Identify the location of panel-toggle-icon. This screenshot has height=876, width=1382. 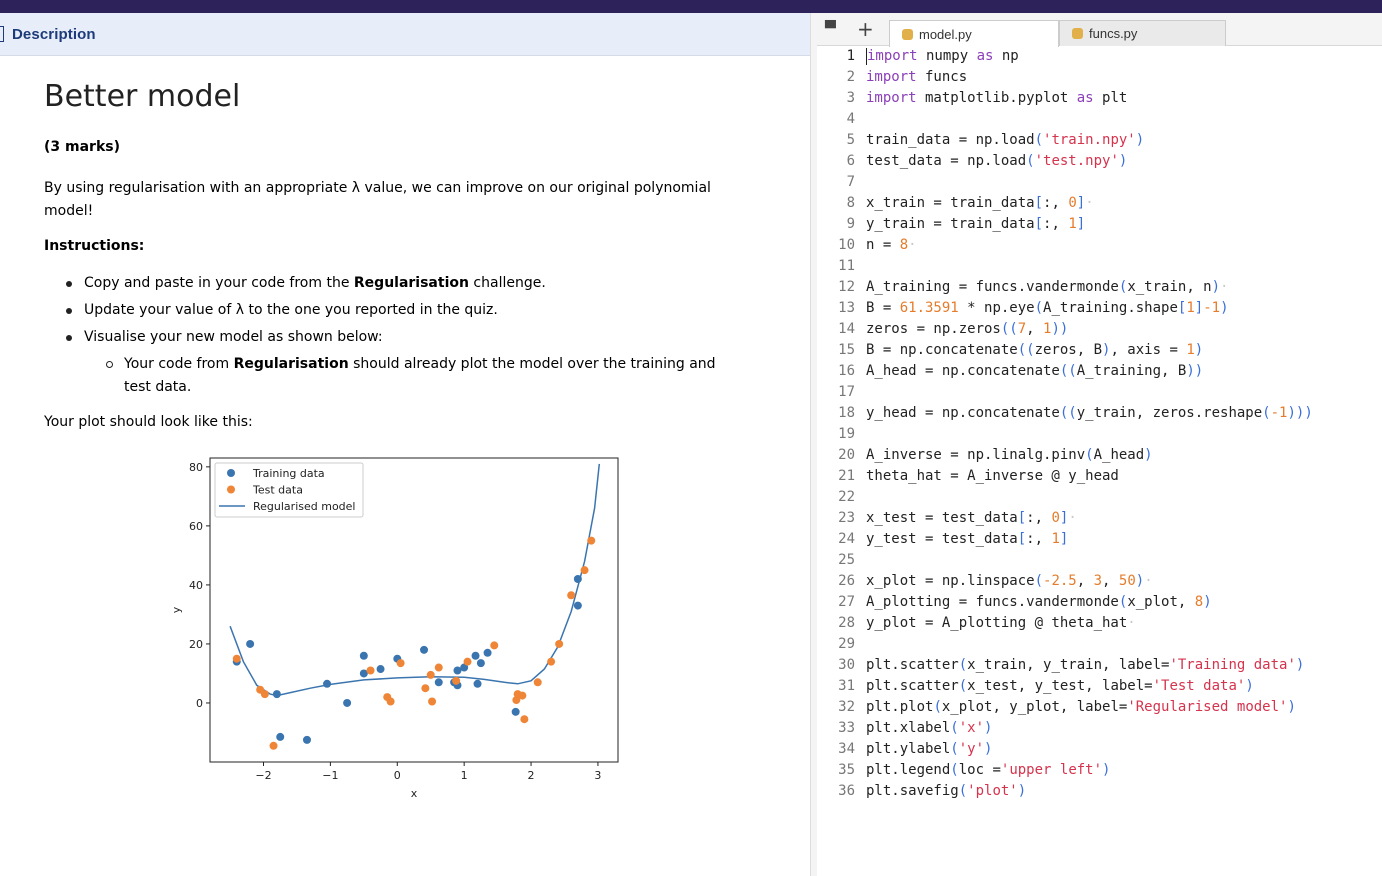
(2, 34).